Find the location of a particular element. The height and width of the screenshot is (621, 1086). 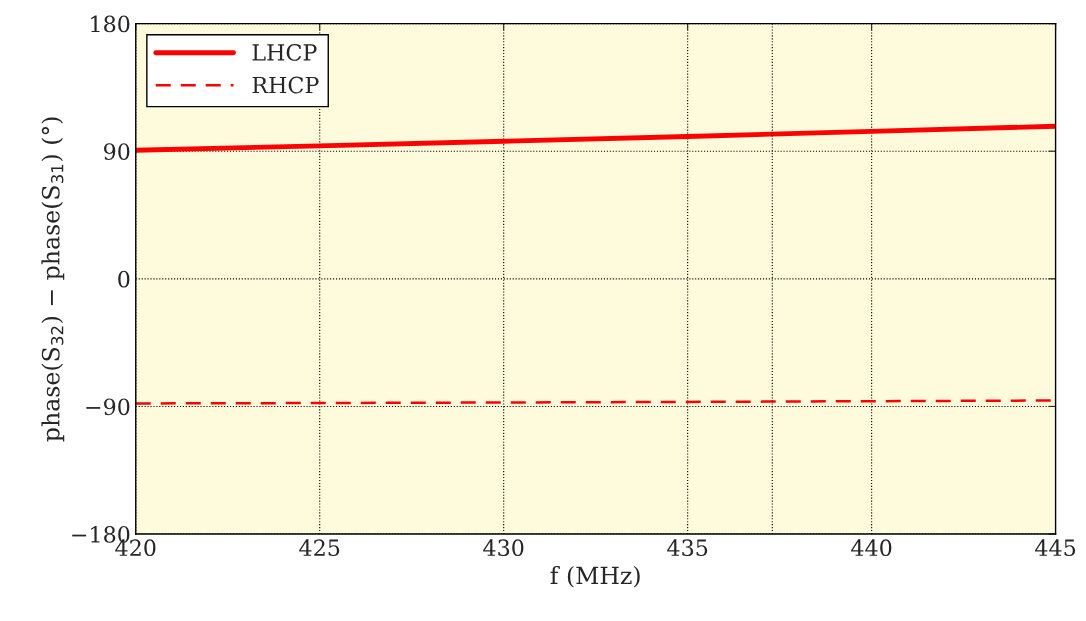

x-tick-label: 445 is located at coordinates (1055, 548).